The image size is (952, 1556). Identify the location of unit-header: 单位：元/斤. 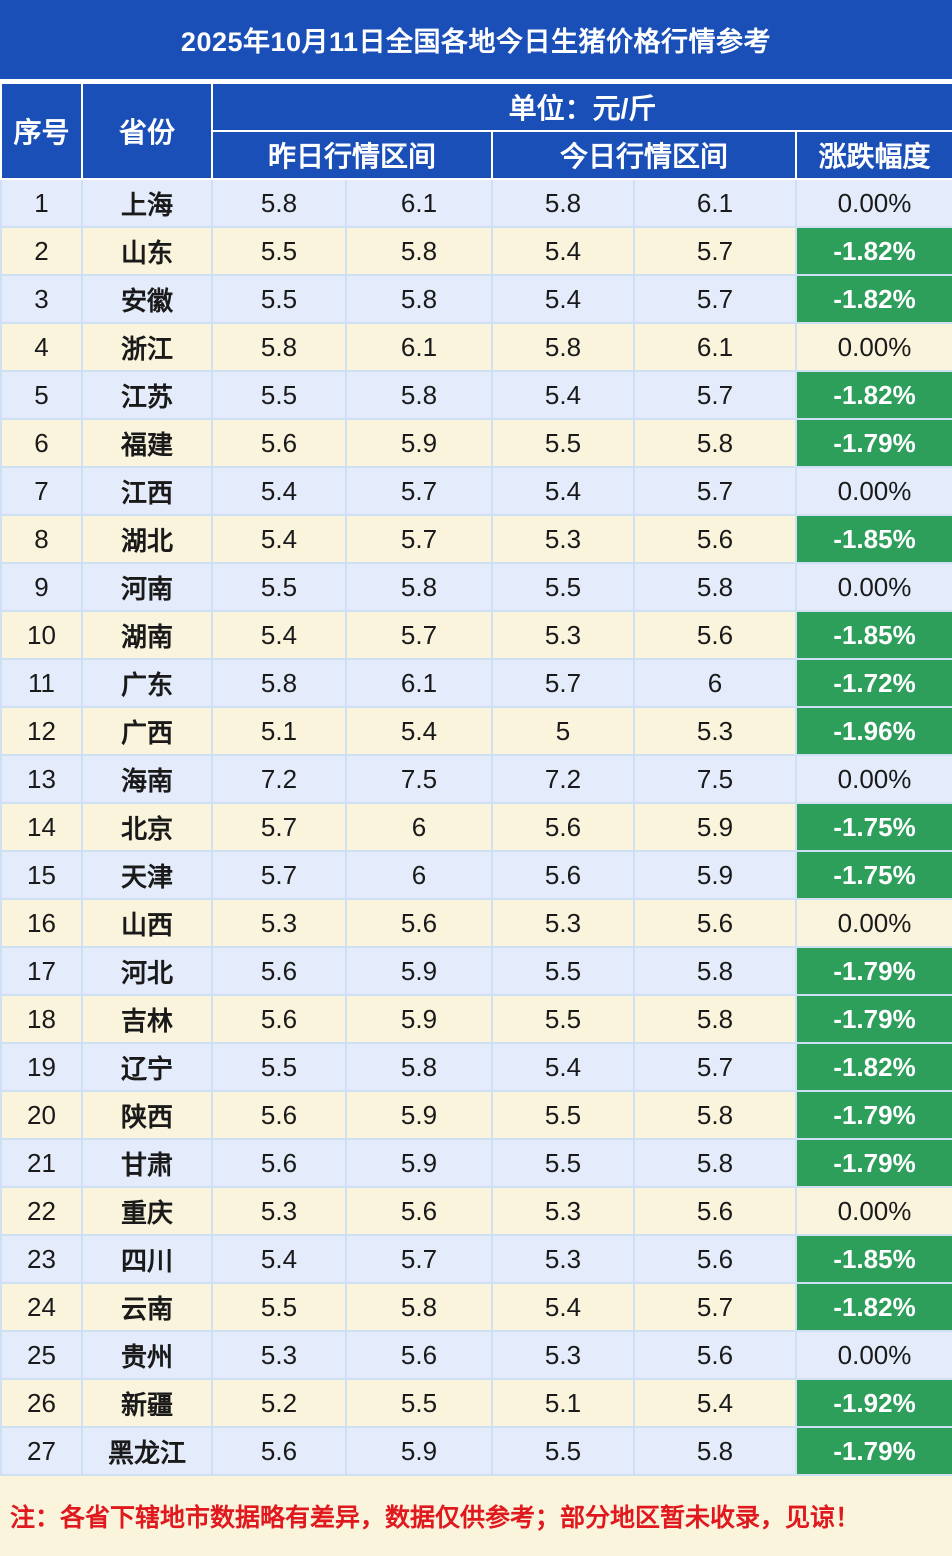
(581, 107).